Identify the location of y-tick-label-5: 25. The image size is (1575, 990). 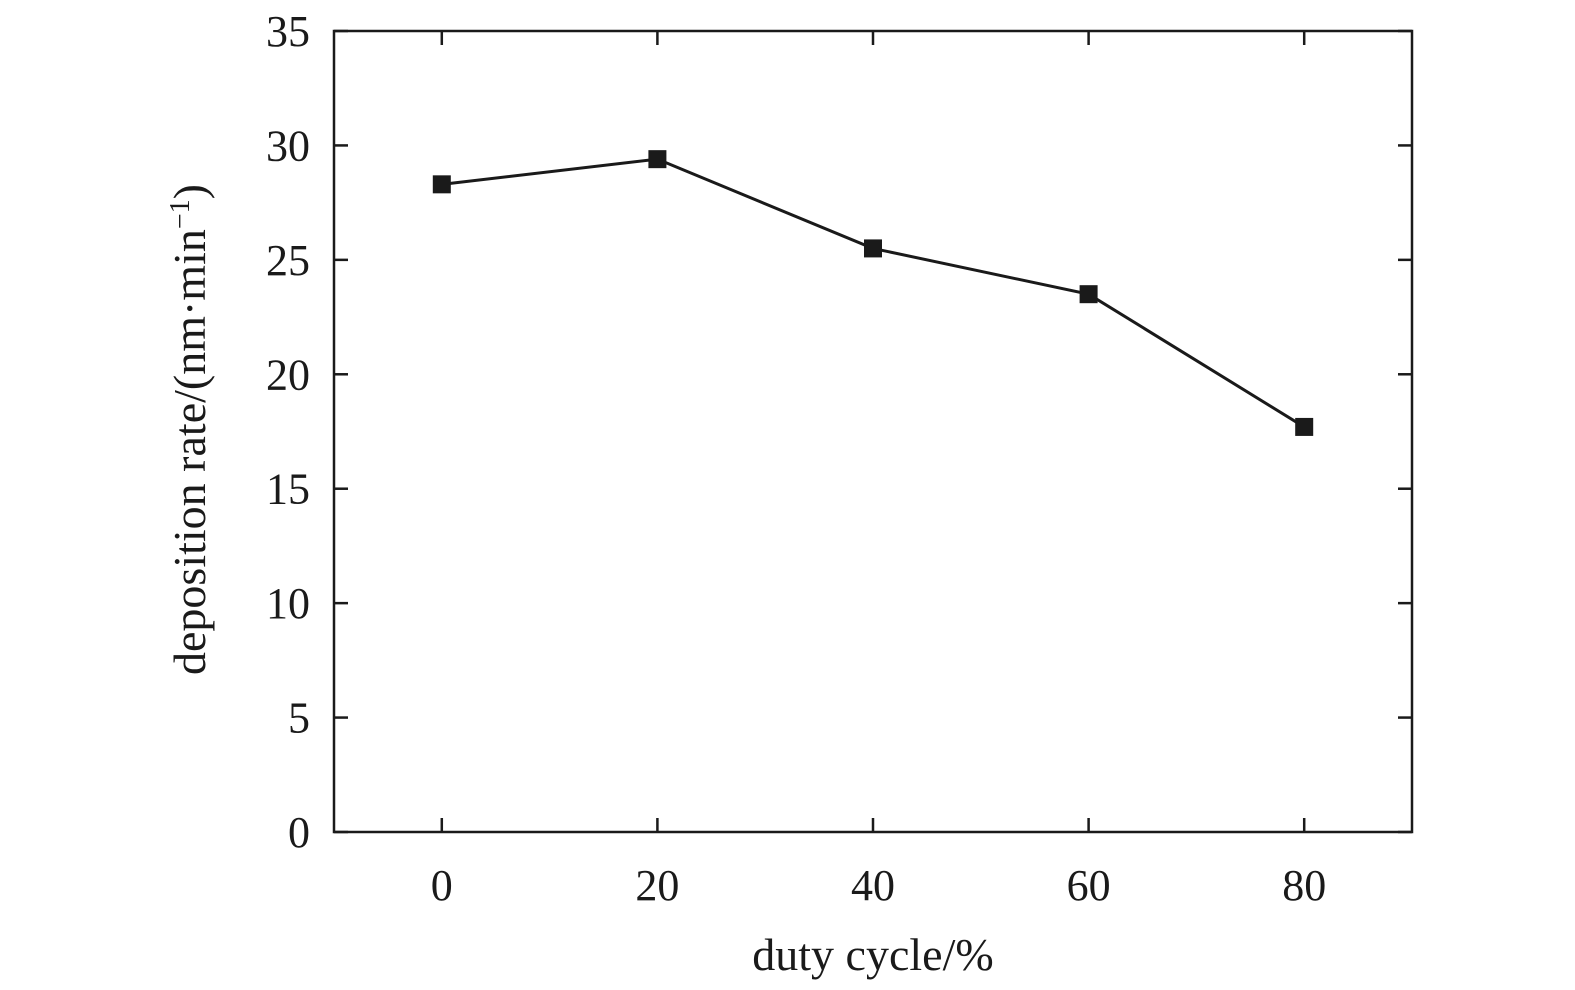
(288, 260).